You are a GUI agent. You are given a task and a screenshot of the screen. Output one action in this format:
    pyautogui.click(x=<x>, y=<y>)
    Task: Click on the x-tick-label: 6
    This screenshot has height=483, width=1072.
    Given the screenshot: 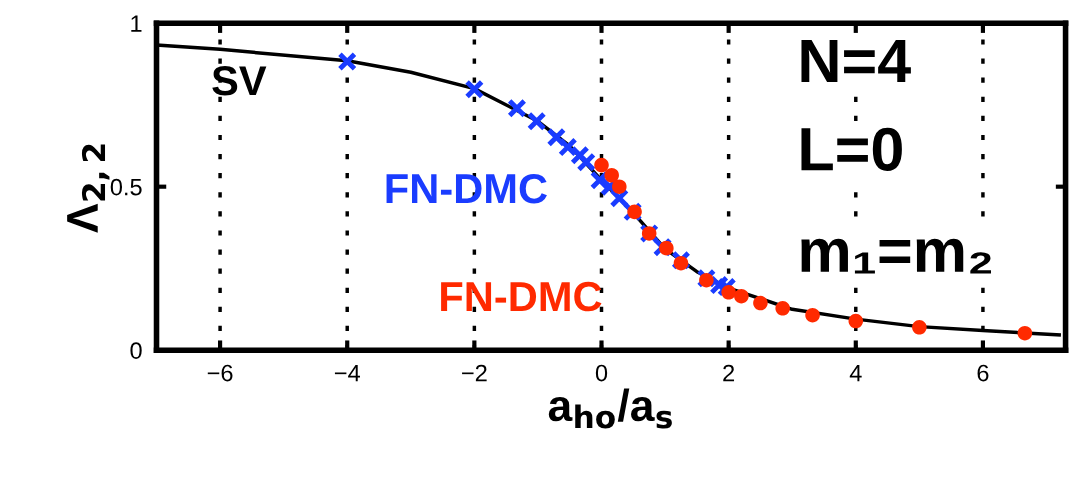 What is the action you would take?
    pyautogui.click(x=983, y=373)
    